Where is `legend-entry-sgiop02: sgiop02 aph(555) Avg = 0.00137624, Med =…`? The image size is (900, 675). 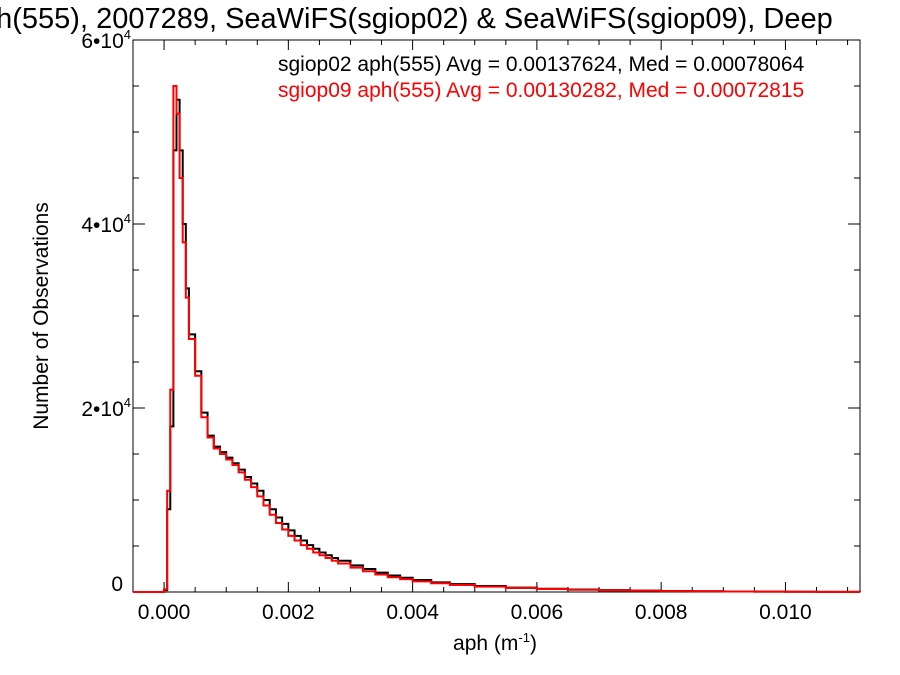 legend-entry-sgiop02: sgiop02 aph(555) Avg = 0.00137624, Med =… is located at coordinates (541, 64).